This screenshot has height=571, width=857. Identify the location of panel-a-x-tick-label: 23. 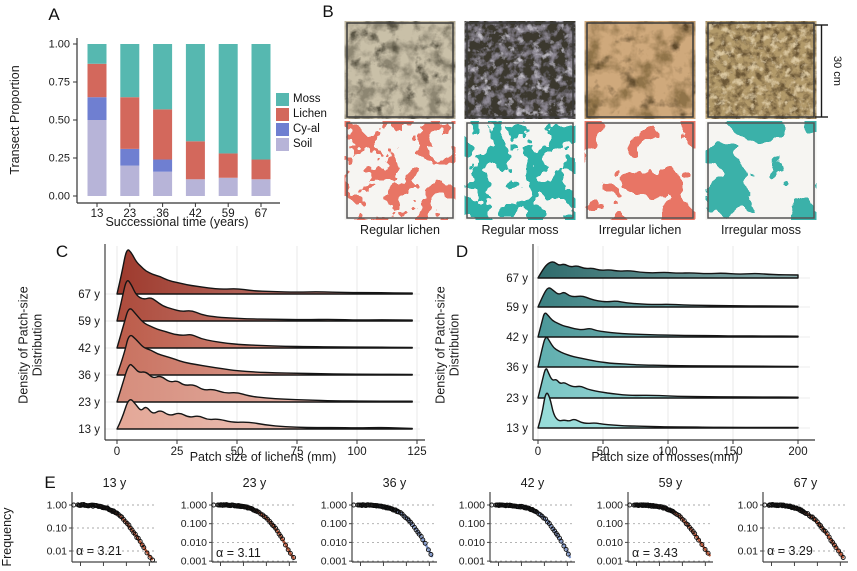
(129, 214).